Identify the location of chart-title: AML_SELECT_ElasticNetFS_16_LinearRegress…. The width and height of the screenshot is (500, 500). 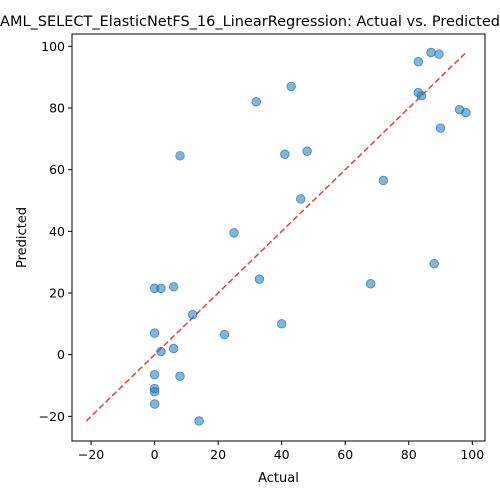
(250, 22).